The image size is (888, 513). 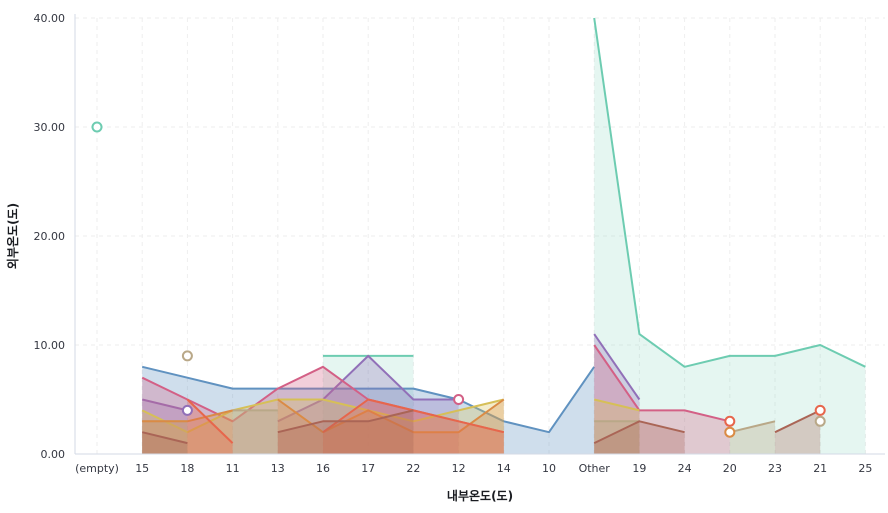 What do you see at coordinates (480, 495) in the screenshot?
I see `x-axis-title: 내부온도(도)` at bounding box center [480, 495].